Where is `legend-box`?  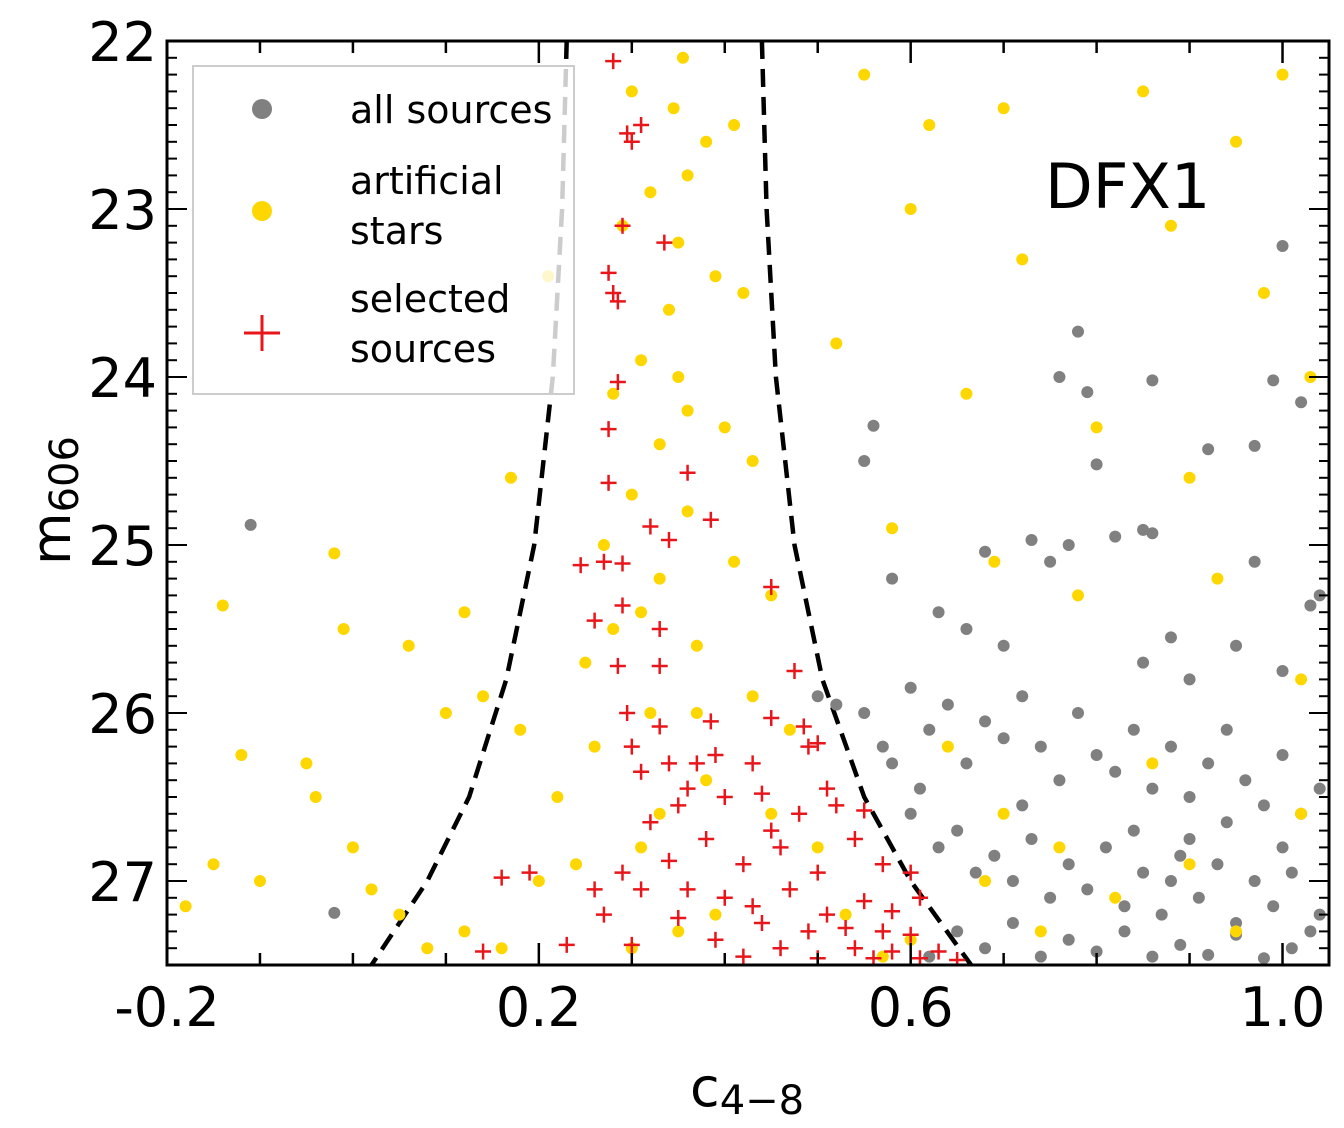
legend-box is located at coordinates (383, 230).